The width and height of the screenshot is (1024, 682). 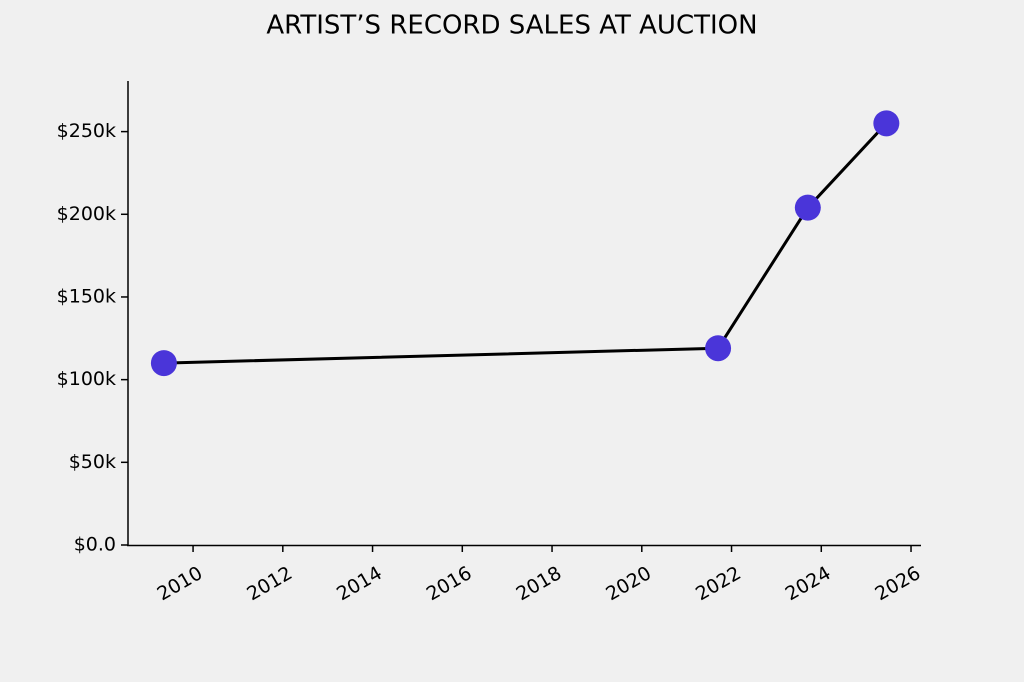 What do you see at coordinates (92, 462) in the screenshot?
I see `y-tick-label: $50k` at bounding box center [92, 462].